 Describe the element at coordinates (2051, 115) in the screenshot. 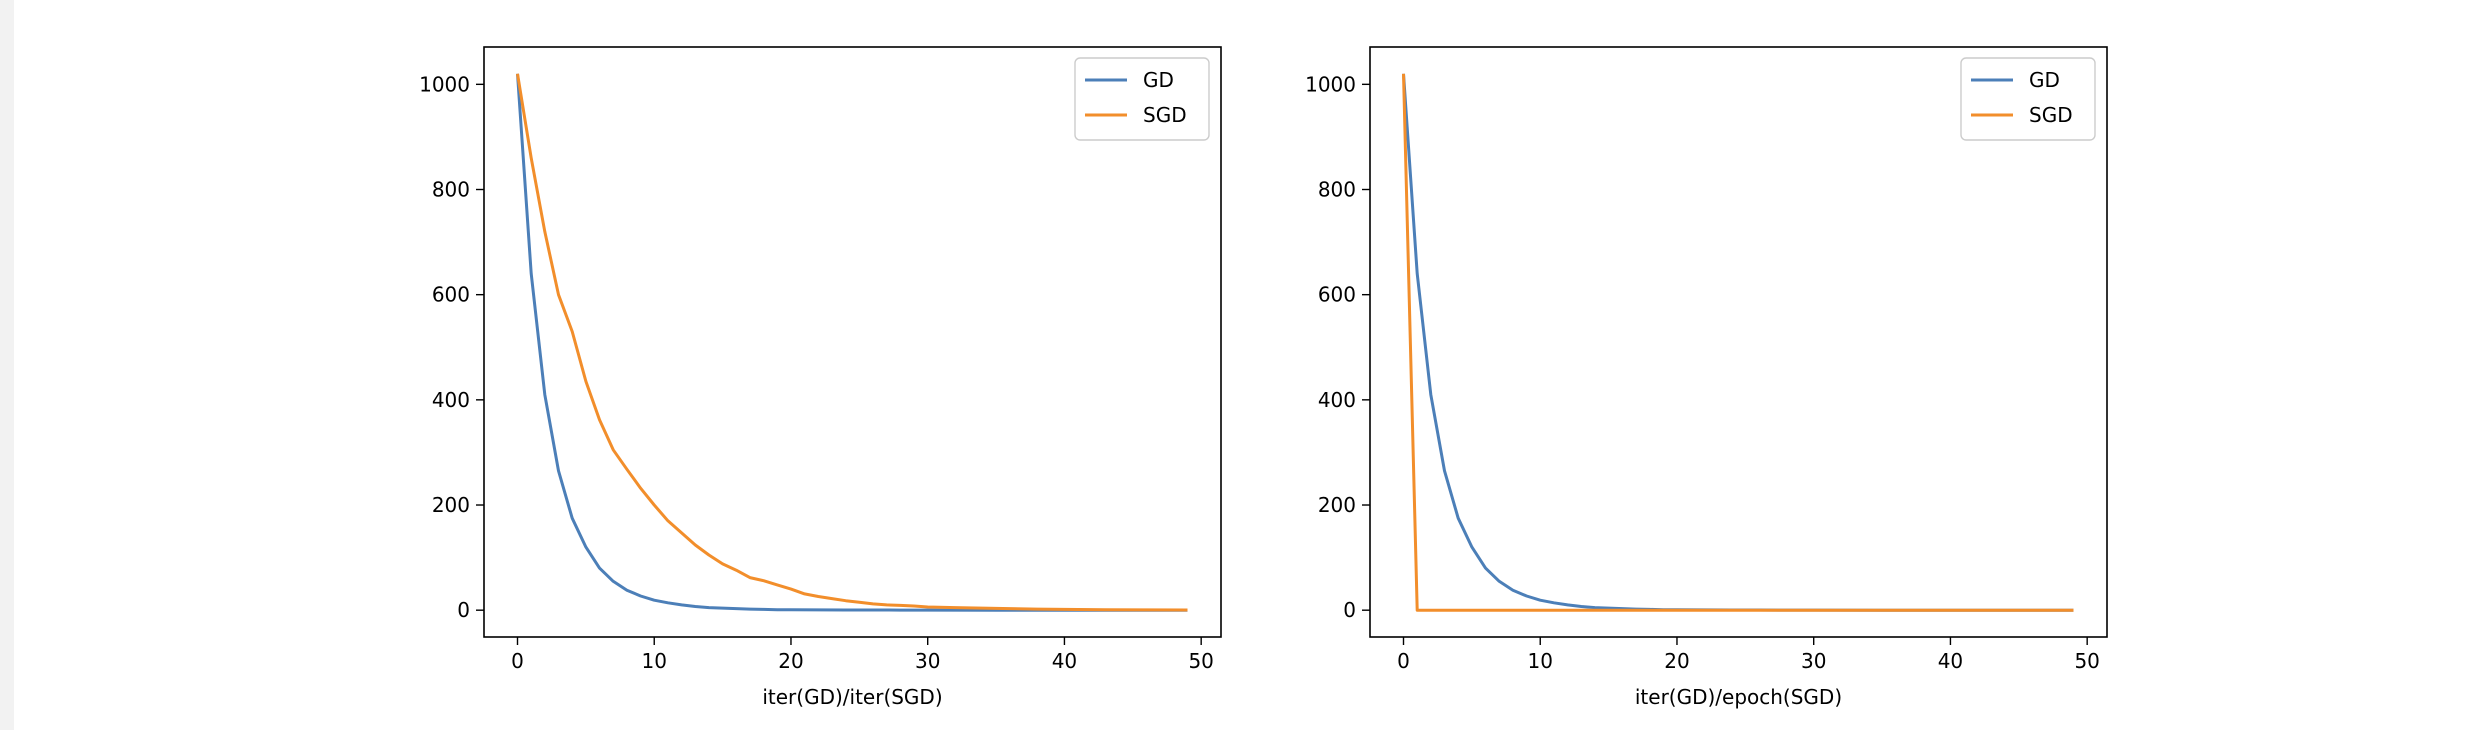

I see `chart-2-legend-label-sgd: SGD` at that location.